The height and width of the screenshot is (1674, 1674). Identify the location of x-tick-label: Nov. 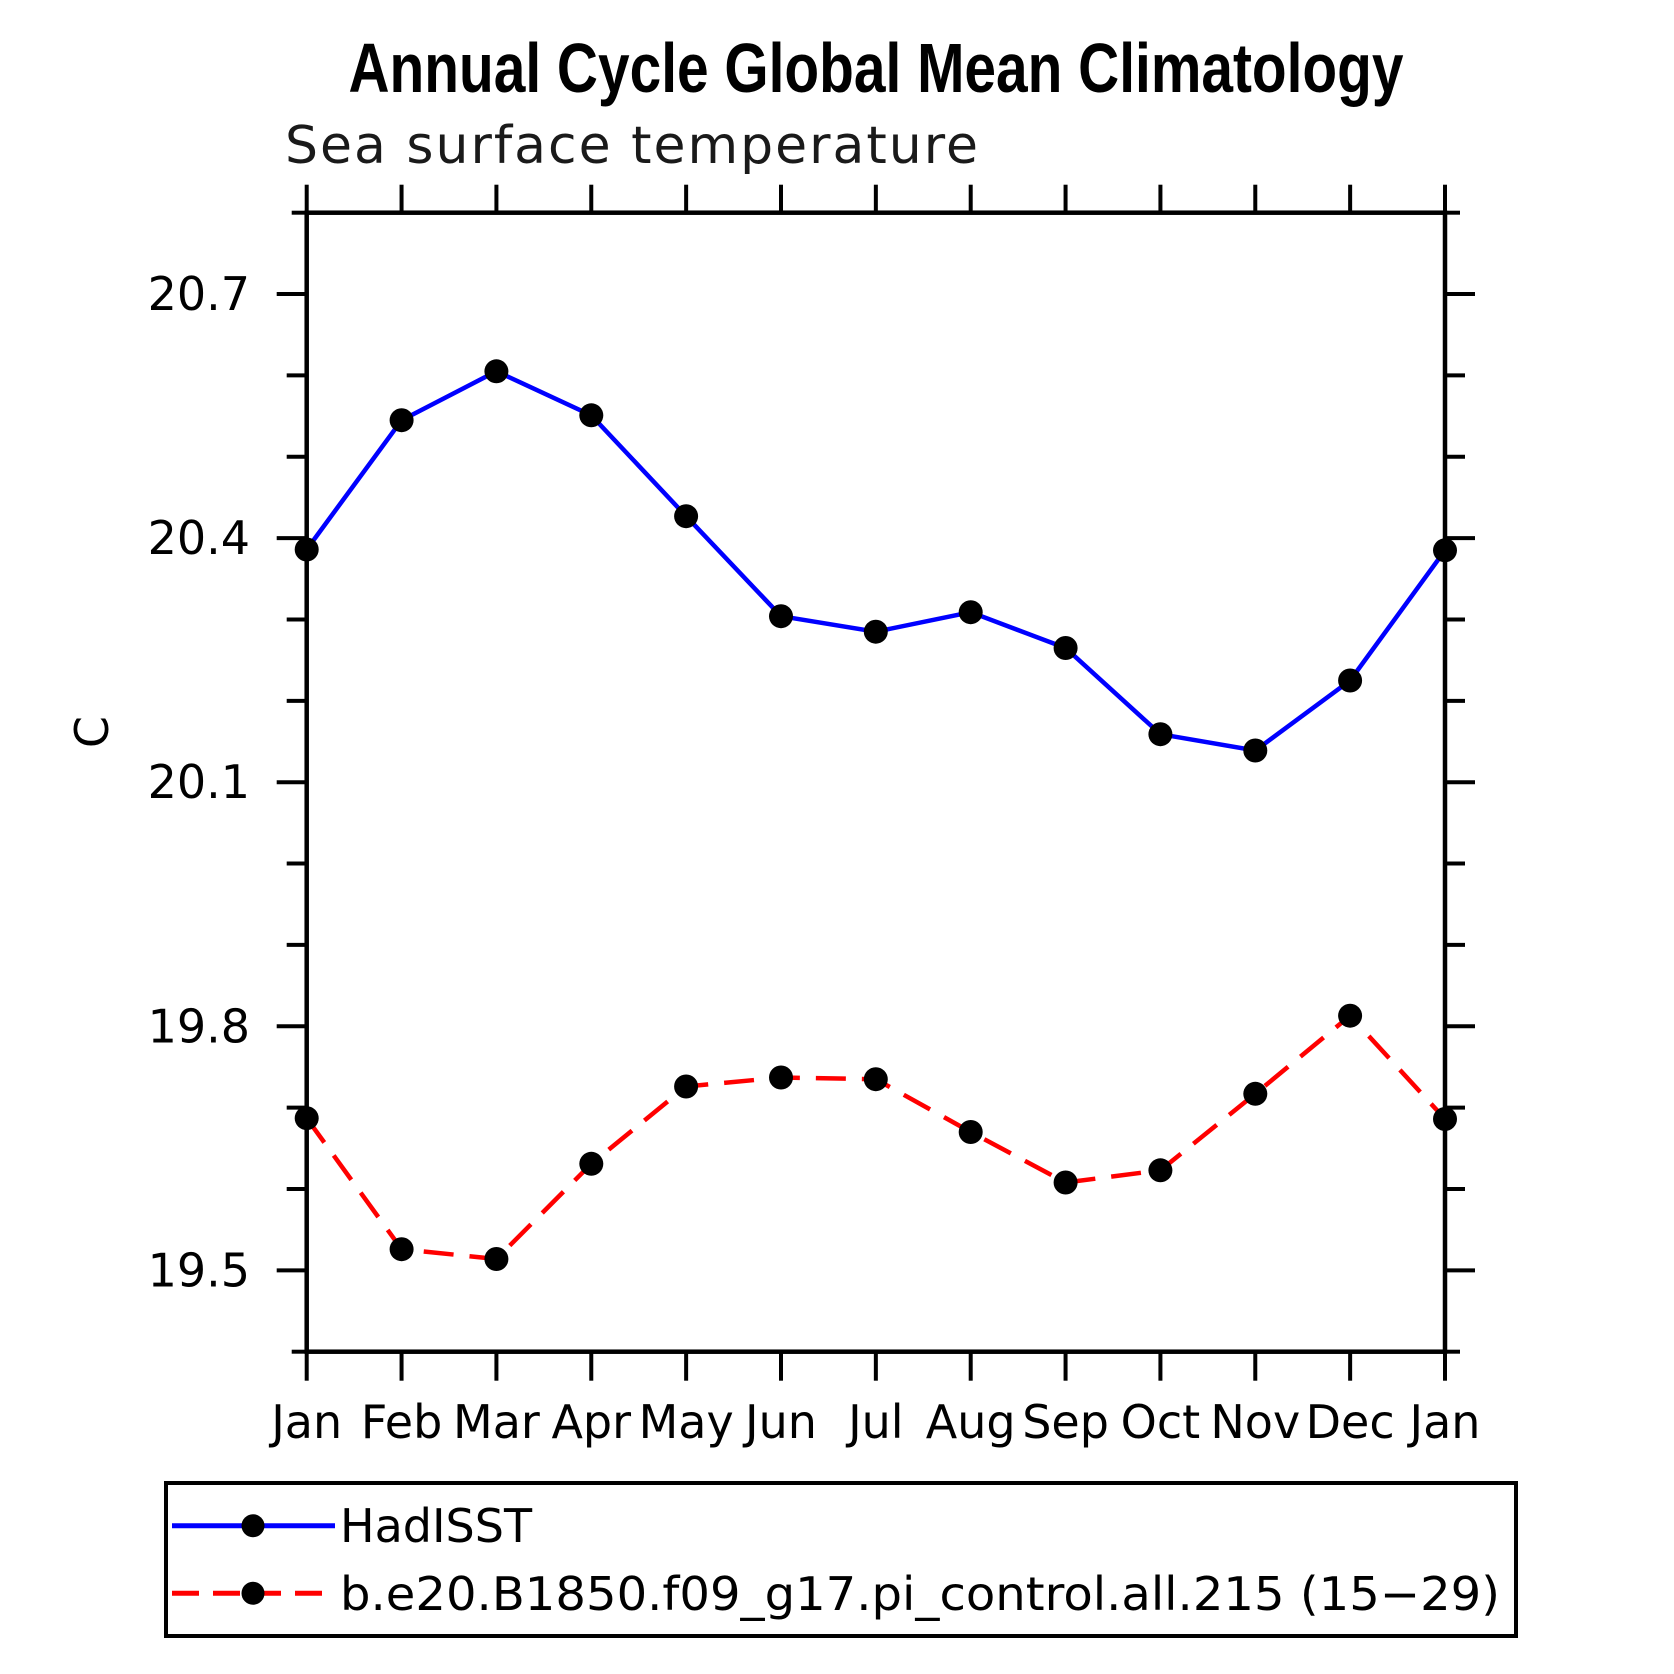
(1255, 1422).